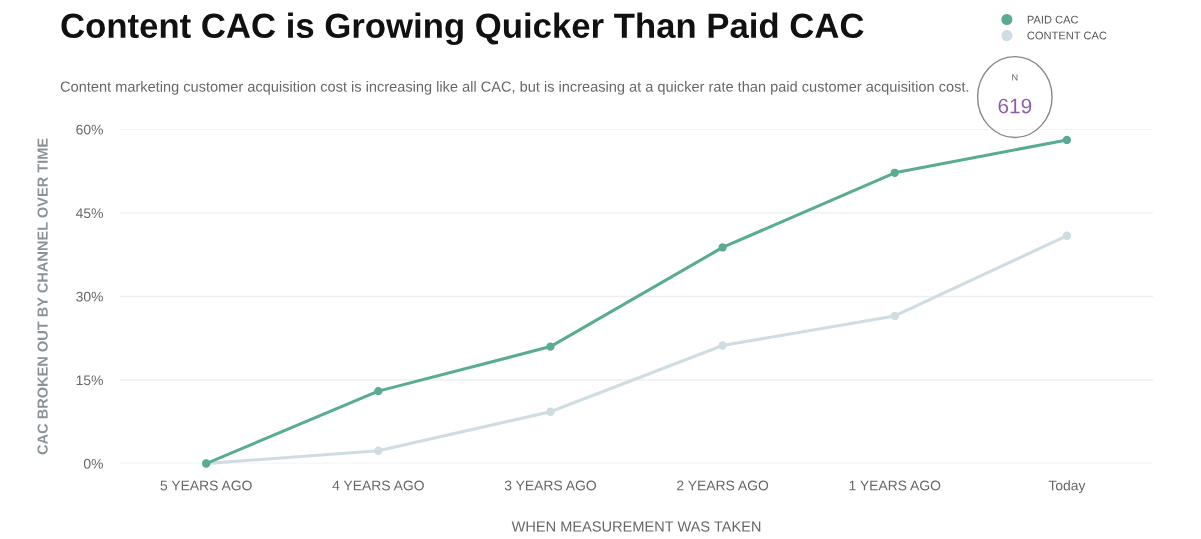 The image size is (1201, 539). Describe the element at coordinates (1015, 77) in the screenshot. I see `text: N` at that location.